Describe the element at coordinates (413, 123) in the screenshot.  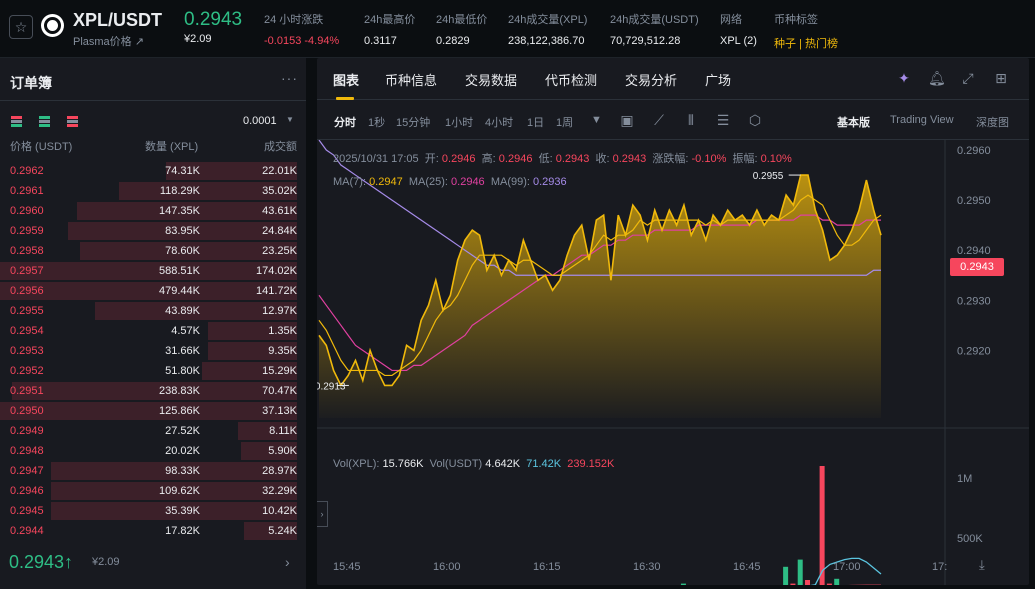
I see `interval-option: 15分钟` at that location.